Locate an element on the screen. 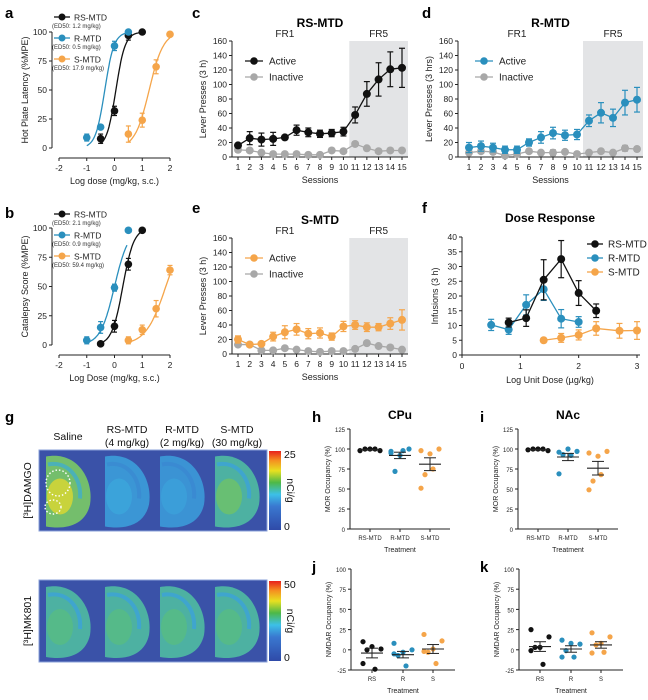 The image size is (648, 700). column-label-line1: RS-MTD is located at coordinates (127, 430).